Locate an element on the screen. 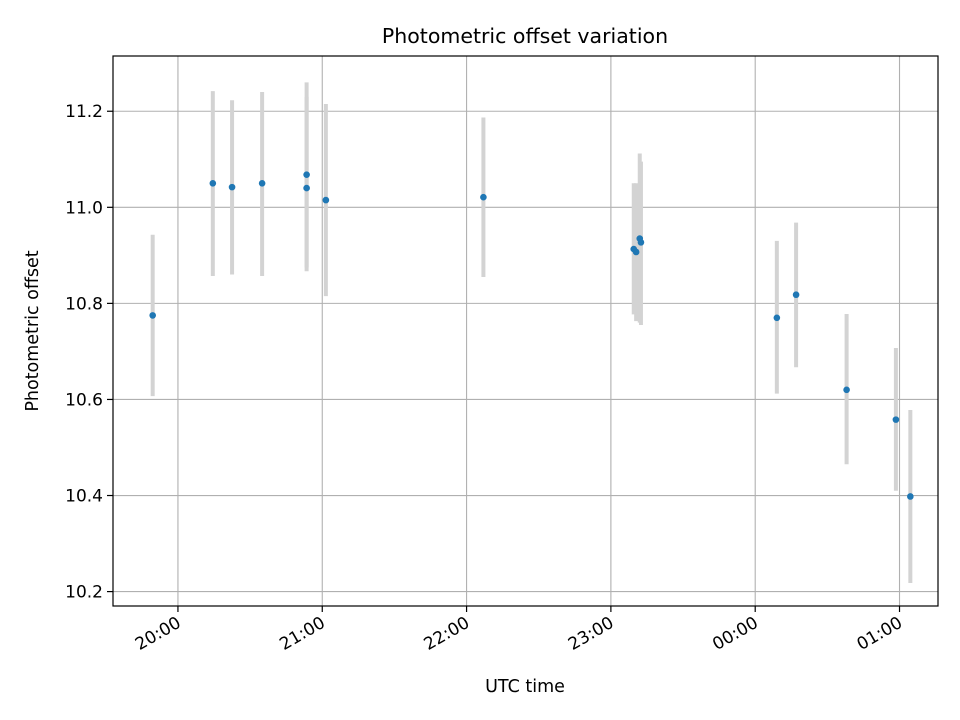 The image size is (960, 720). y-tick-label: 11.0 is located at coordinates (84, 208).